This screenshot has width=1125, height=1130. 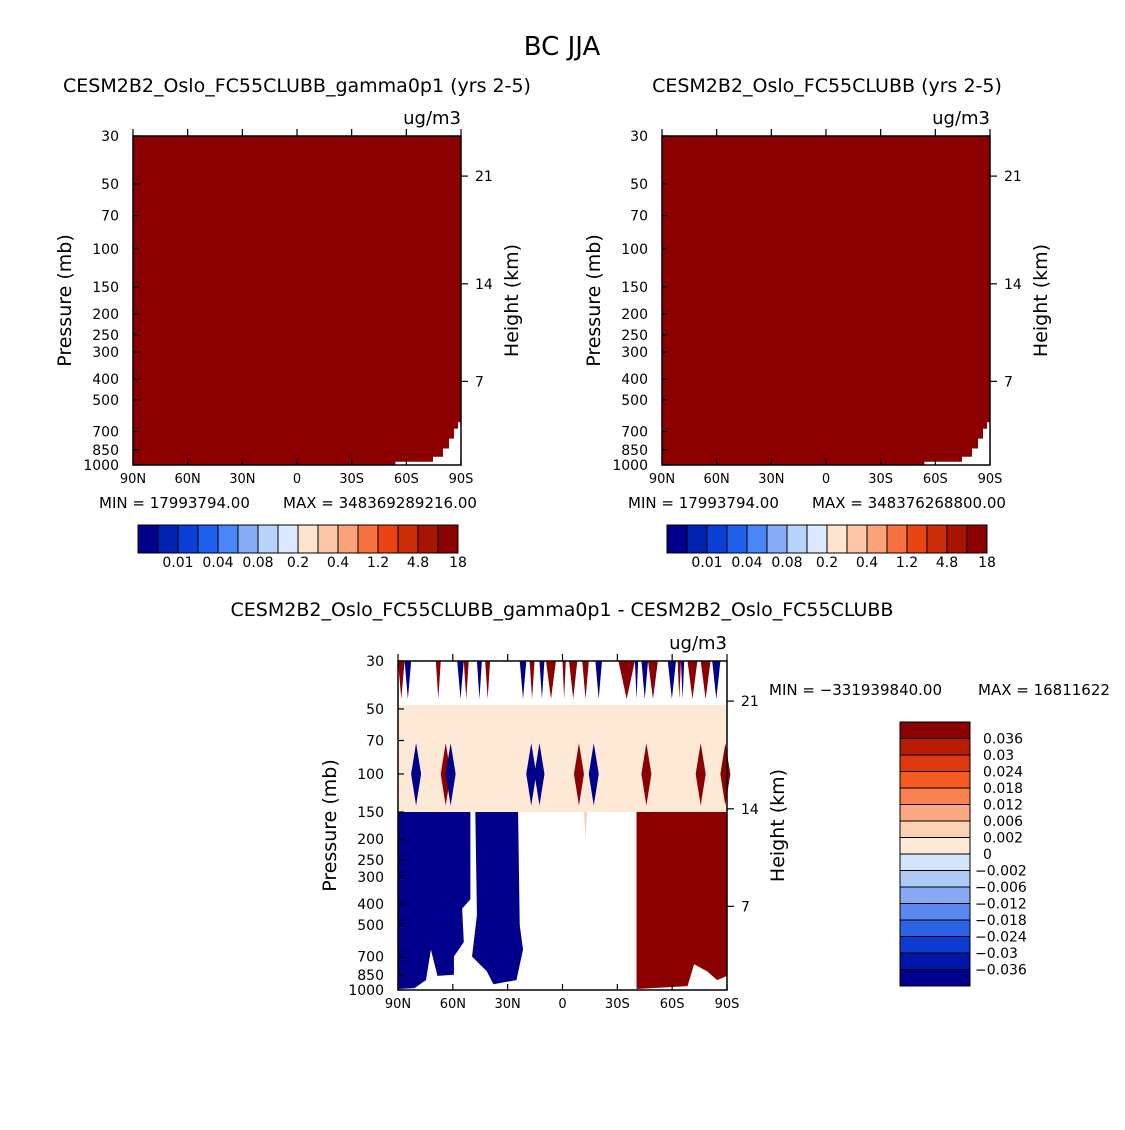 I want to click on colorbar-label: −0.03, so click(x=996, y=954).